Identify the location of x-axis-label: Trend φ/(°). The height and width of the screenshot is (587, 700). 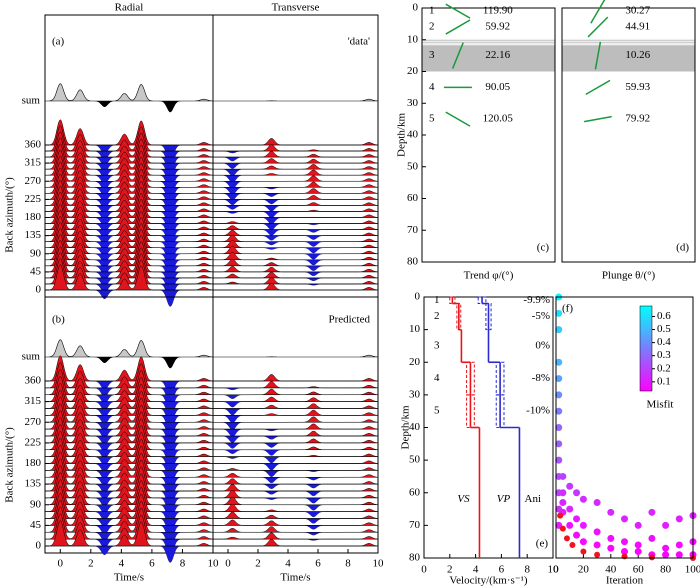
(489, 276).